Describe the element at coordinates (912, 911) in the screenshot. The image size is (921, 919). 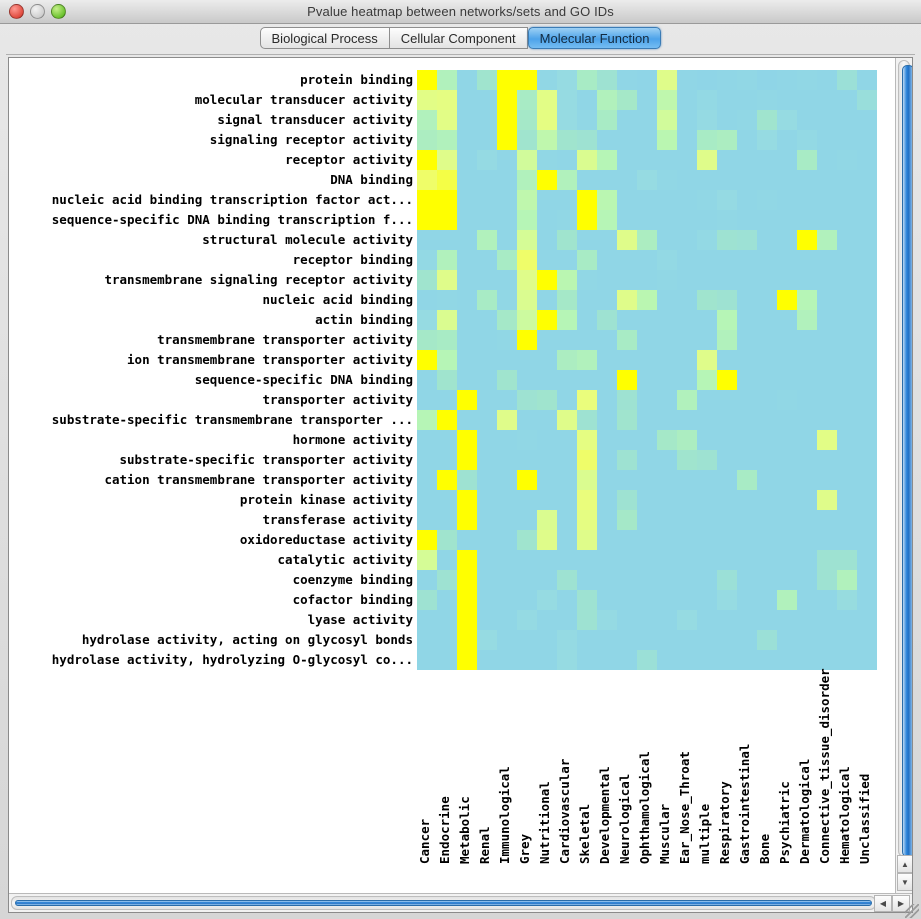
I see `resize-grip-icon` at that location.